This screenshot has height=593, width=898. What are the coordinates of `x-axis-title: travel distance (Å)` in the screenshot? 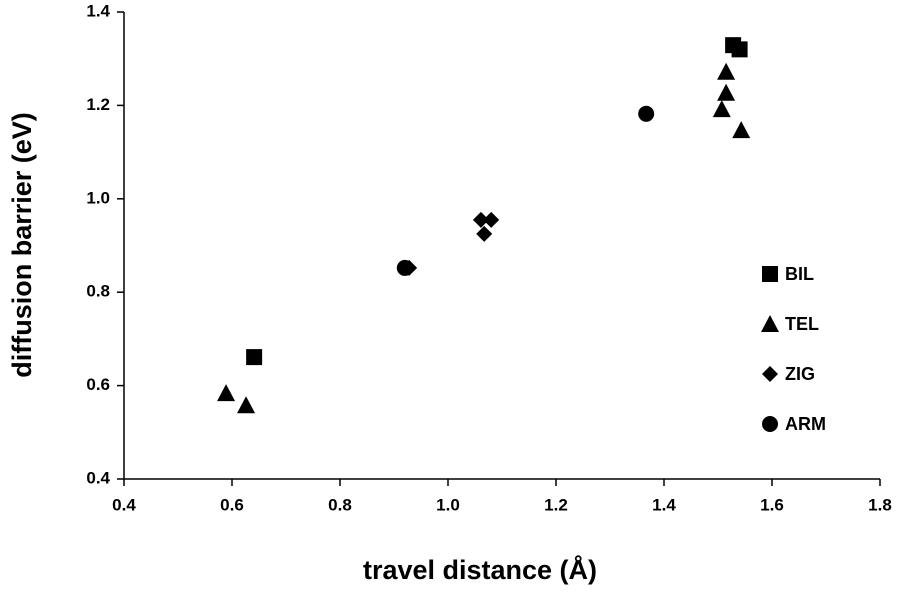 It's located at (480, 569).